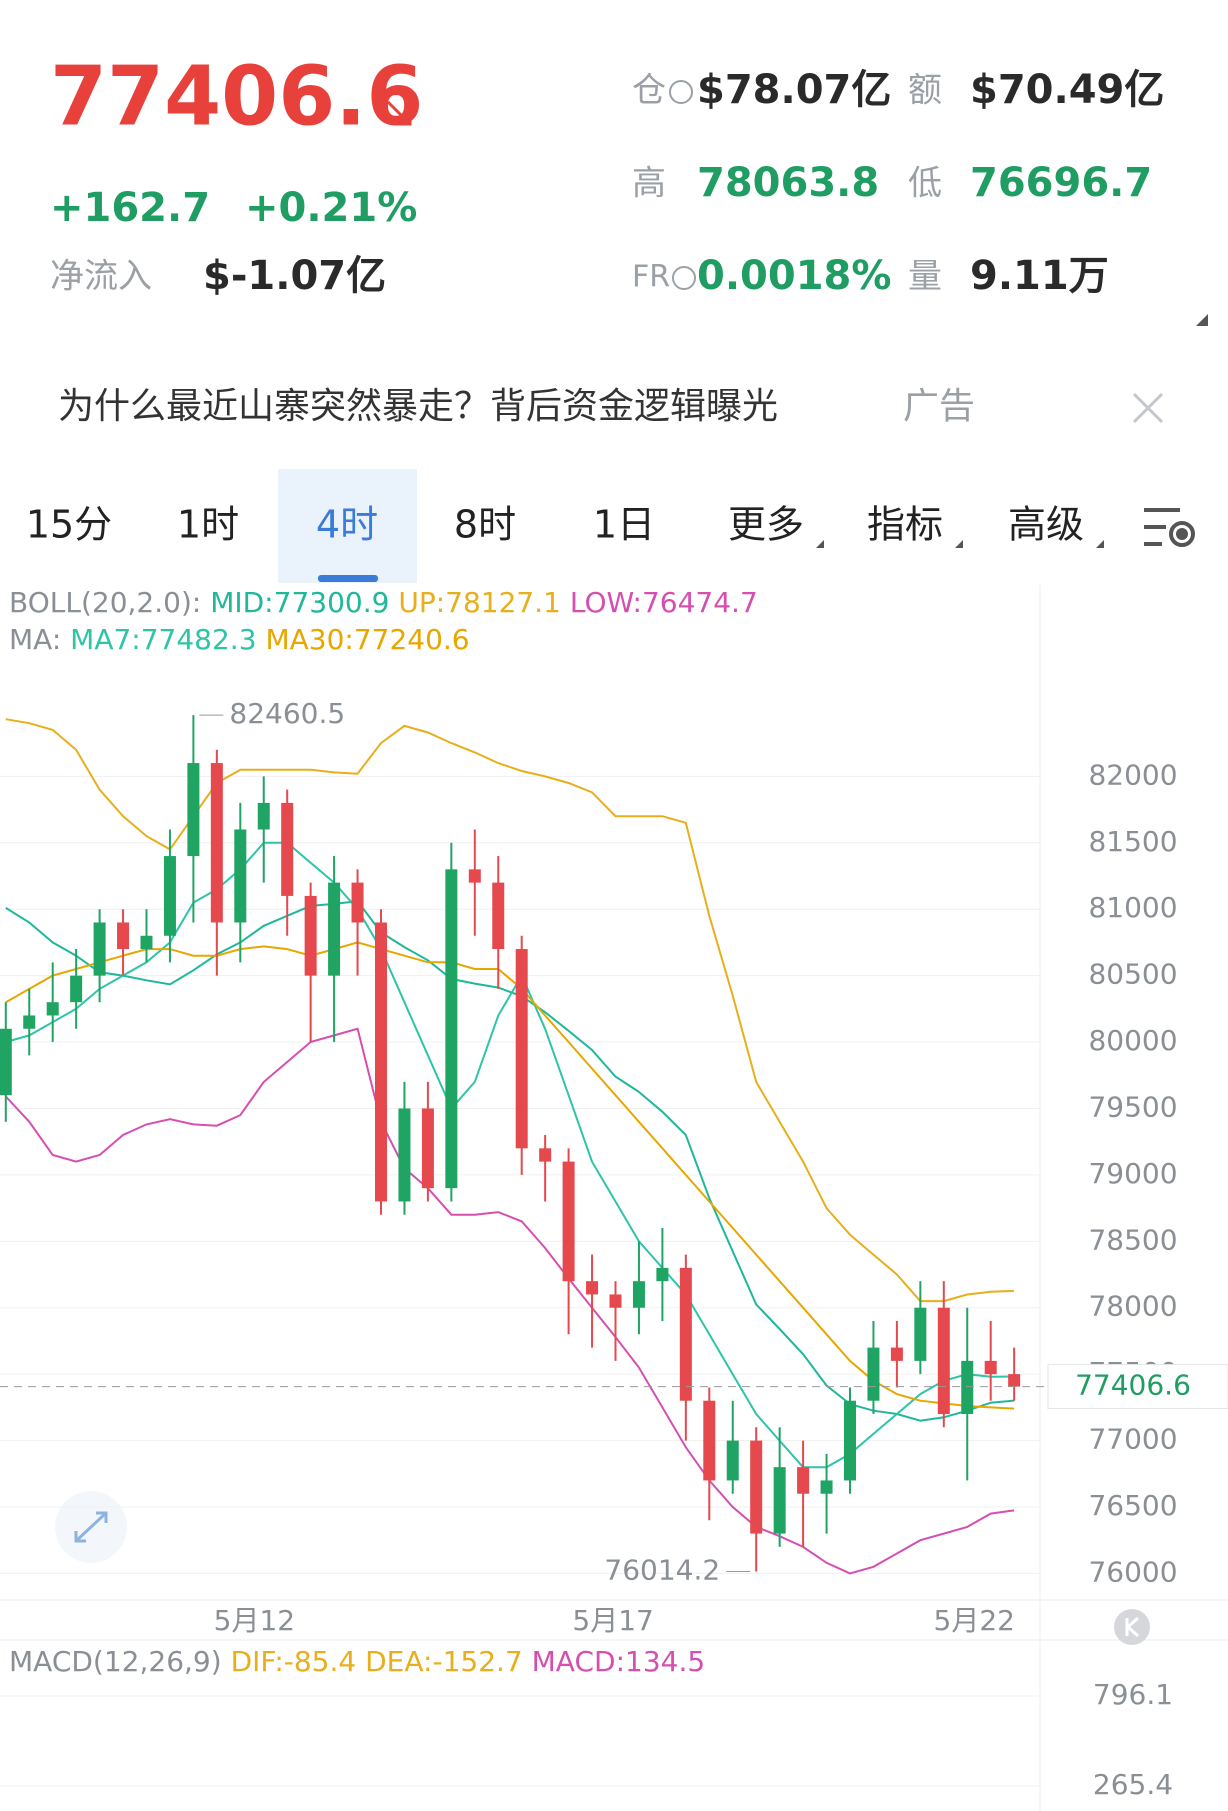  What do you see at coordinates (649, 184) in the screenshot?
I see `high-label: 高` at bounding box center [649, 184].